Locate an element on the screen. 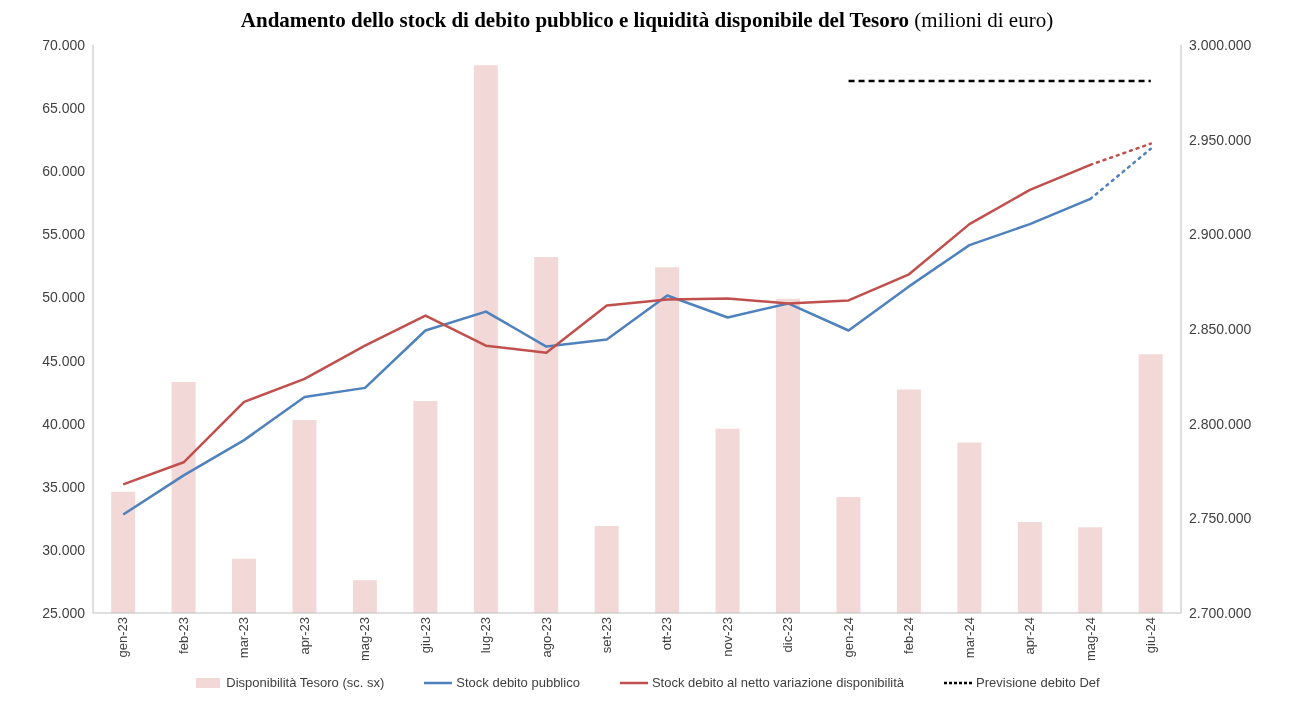 This screenshot has height=723, width=1294. y2-tick-label: 2.900.000 is located at coordinates (1220, 234).